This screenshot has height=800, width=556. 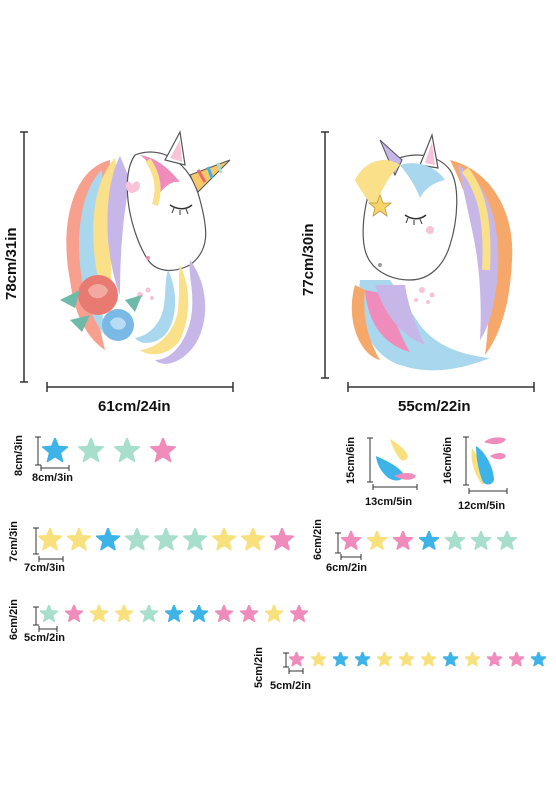 I want to click on star-set-6a-width-line, so click(x=351, y=557).